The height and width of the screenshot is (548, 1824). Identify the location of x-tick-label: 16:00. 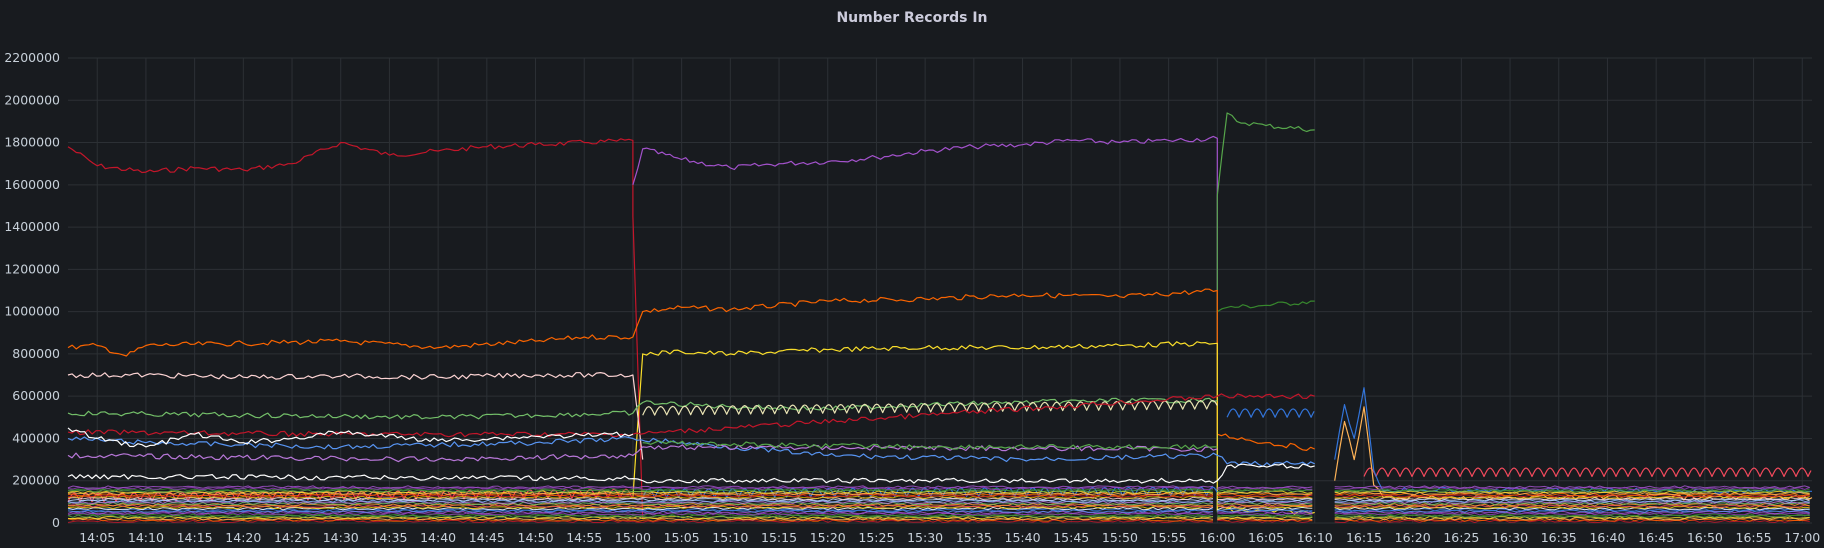
(1217, 537).